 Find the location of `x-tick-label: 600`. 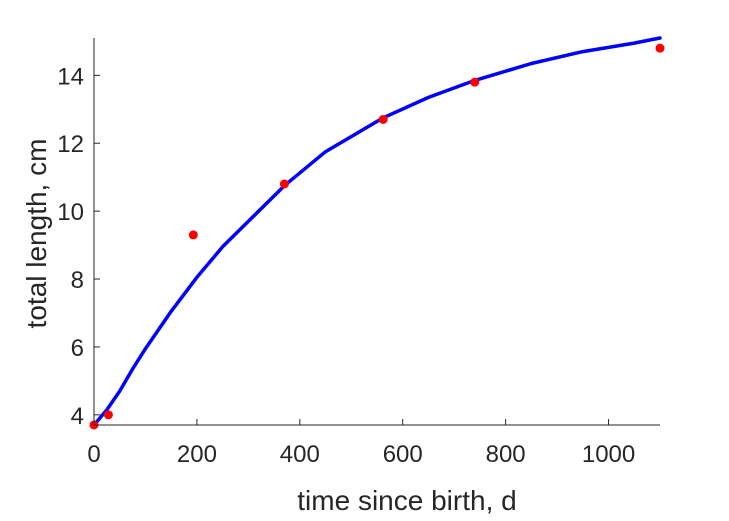

x-tick-label: 600 is located at coordinates (403, 454).